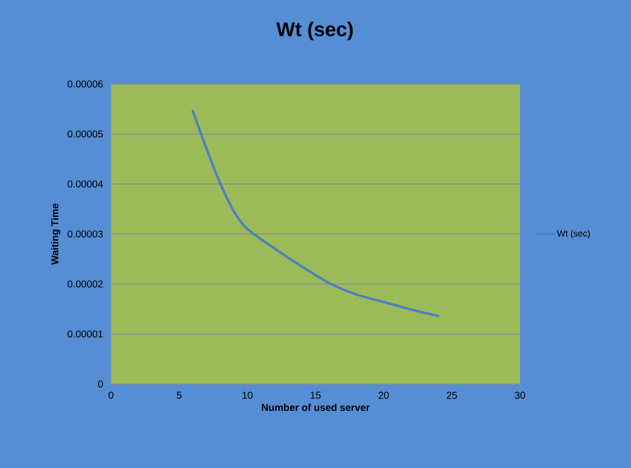  Describe the element at coordinates (315, 395) in the screenshot. I see `x-tick-label: 15` at that location.